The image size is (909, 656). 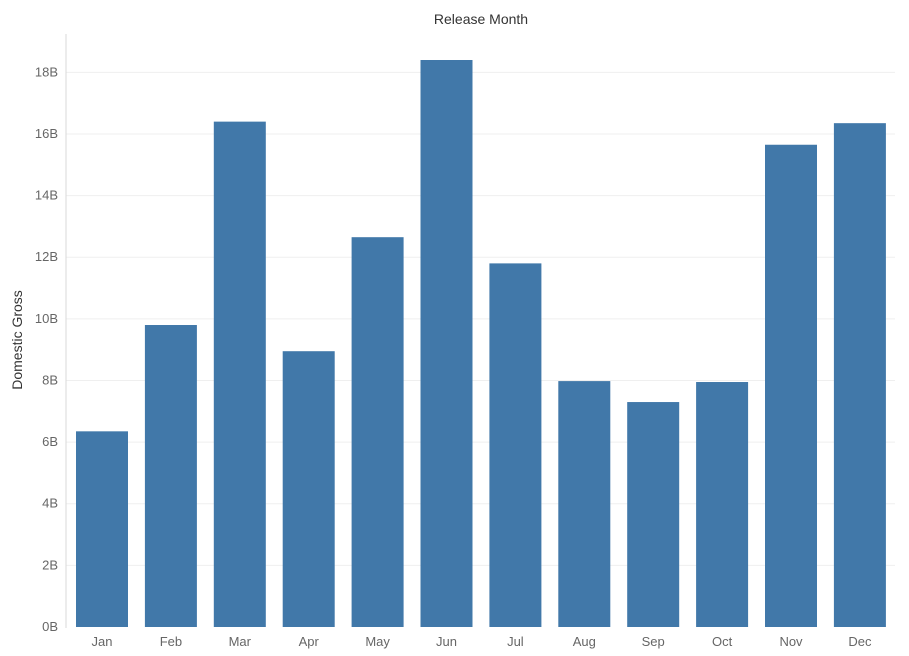 I want to click on x-tick-label-nov: Nov, so click(x=791, y=641).